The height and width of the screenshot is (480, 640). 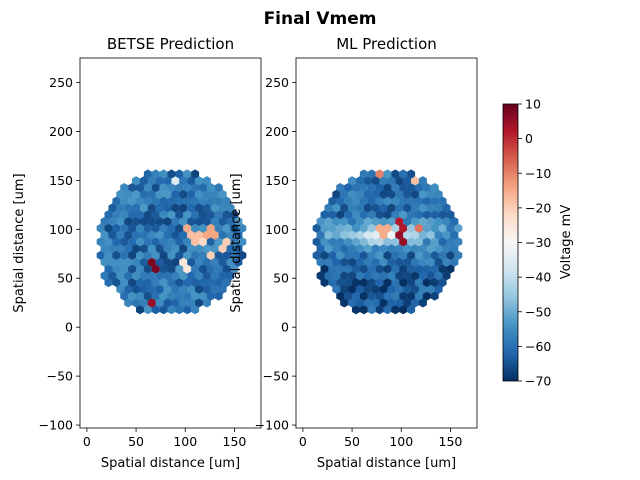 I want to click on colorbar-tick-label: −50, so click(x=538, y=311).